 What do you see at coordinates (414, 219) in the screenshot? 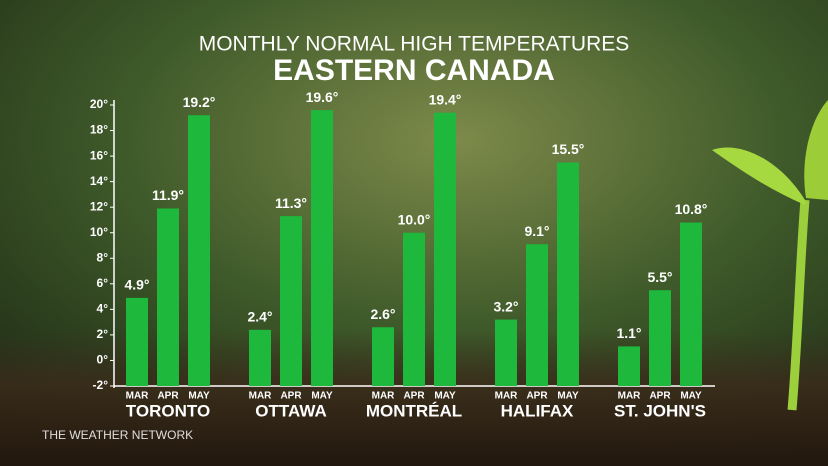
I see `value-label: 10.0°` at bounding box center [414, 219].